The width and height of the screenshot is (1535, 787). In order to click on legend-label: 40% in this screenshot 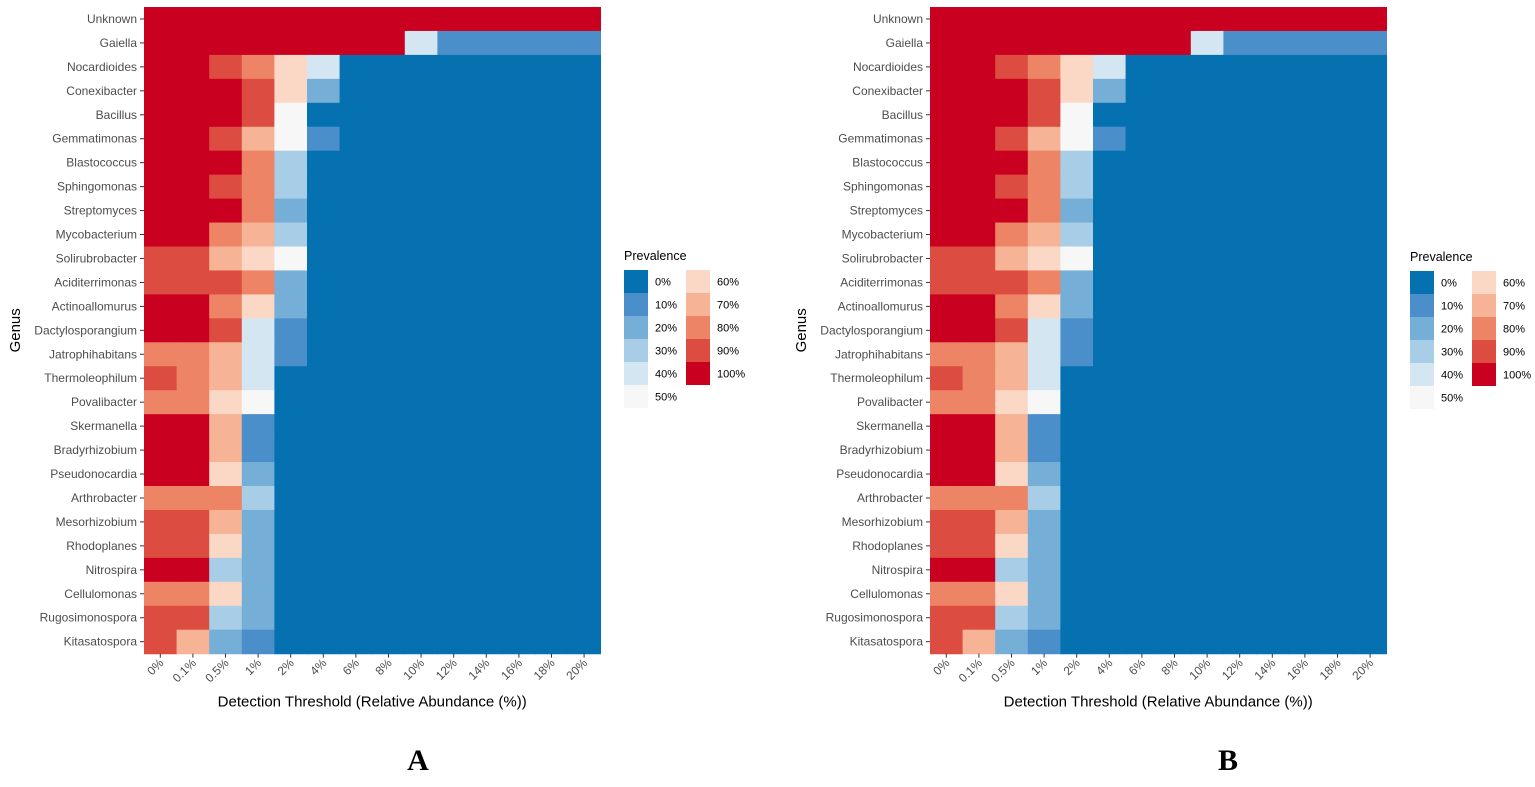, I will do `click(1452, 376)`.